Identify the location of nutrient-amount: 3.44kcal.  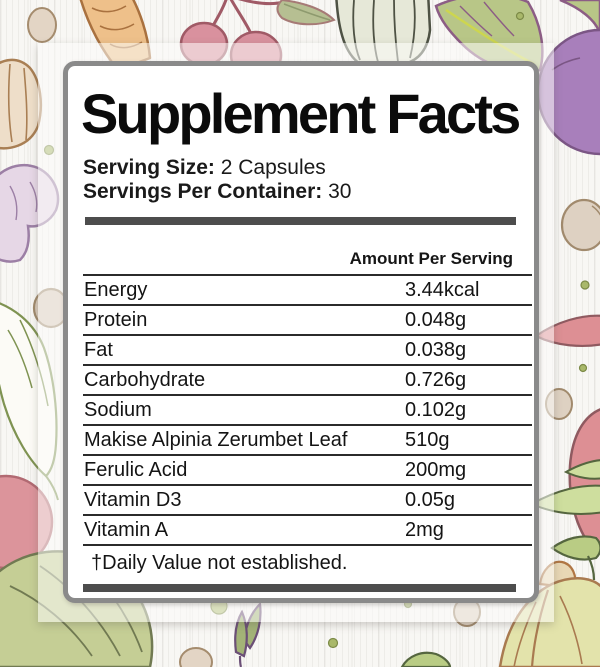
(442, 289).